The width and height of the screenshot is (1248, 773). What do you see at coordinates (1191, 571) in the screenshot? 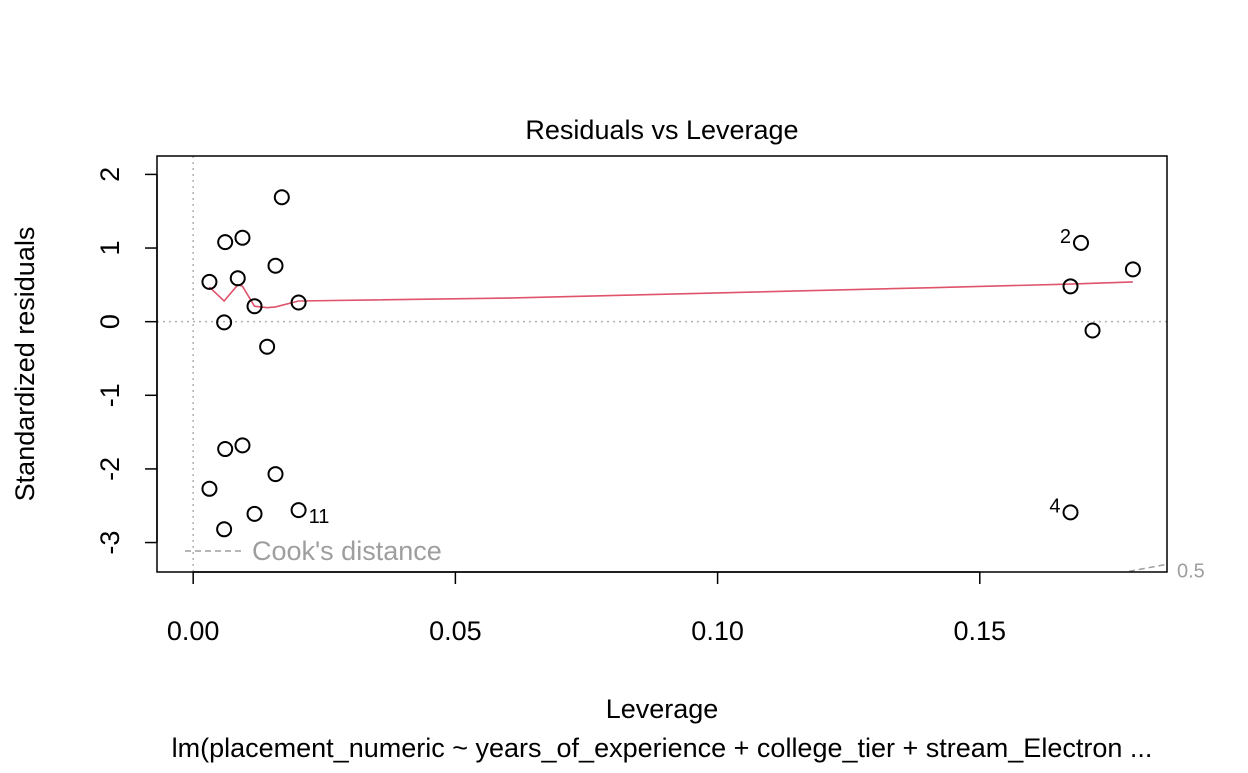
I see `cooks-contour-label: 0.5` at bounding box center [1191, 571].